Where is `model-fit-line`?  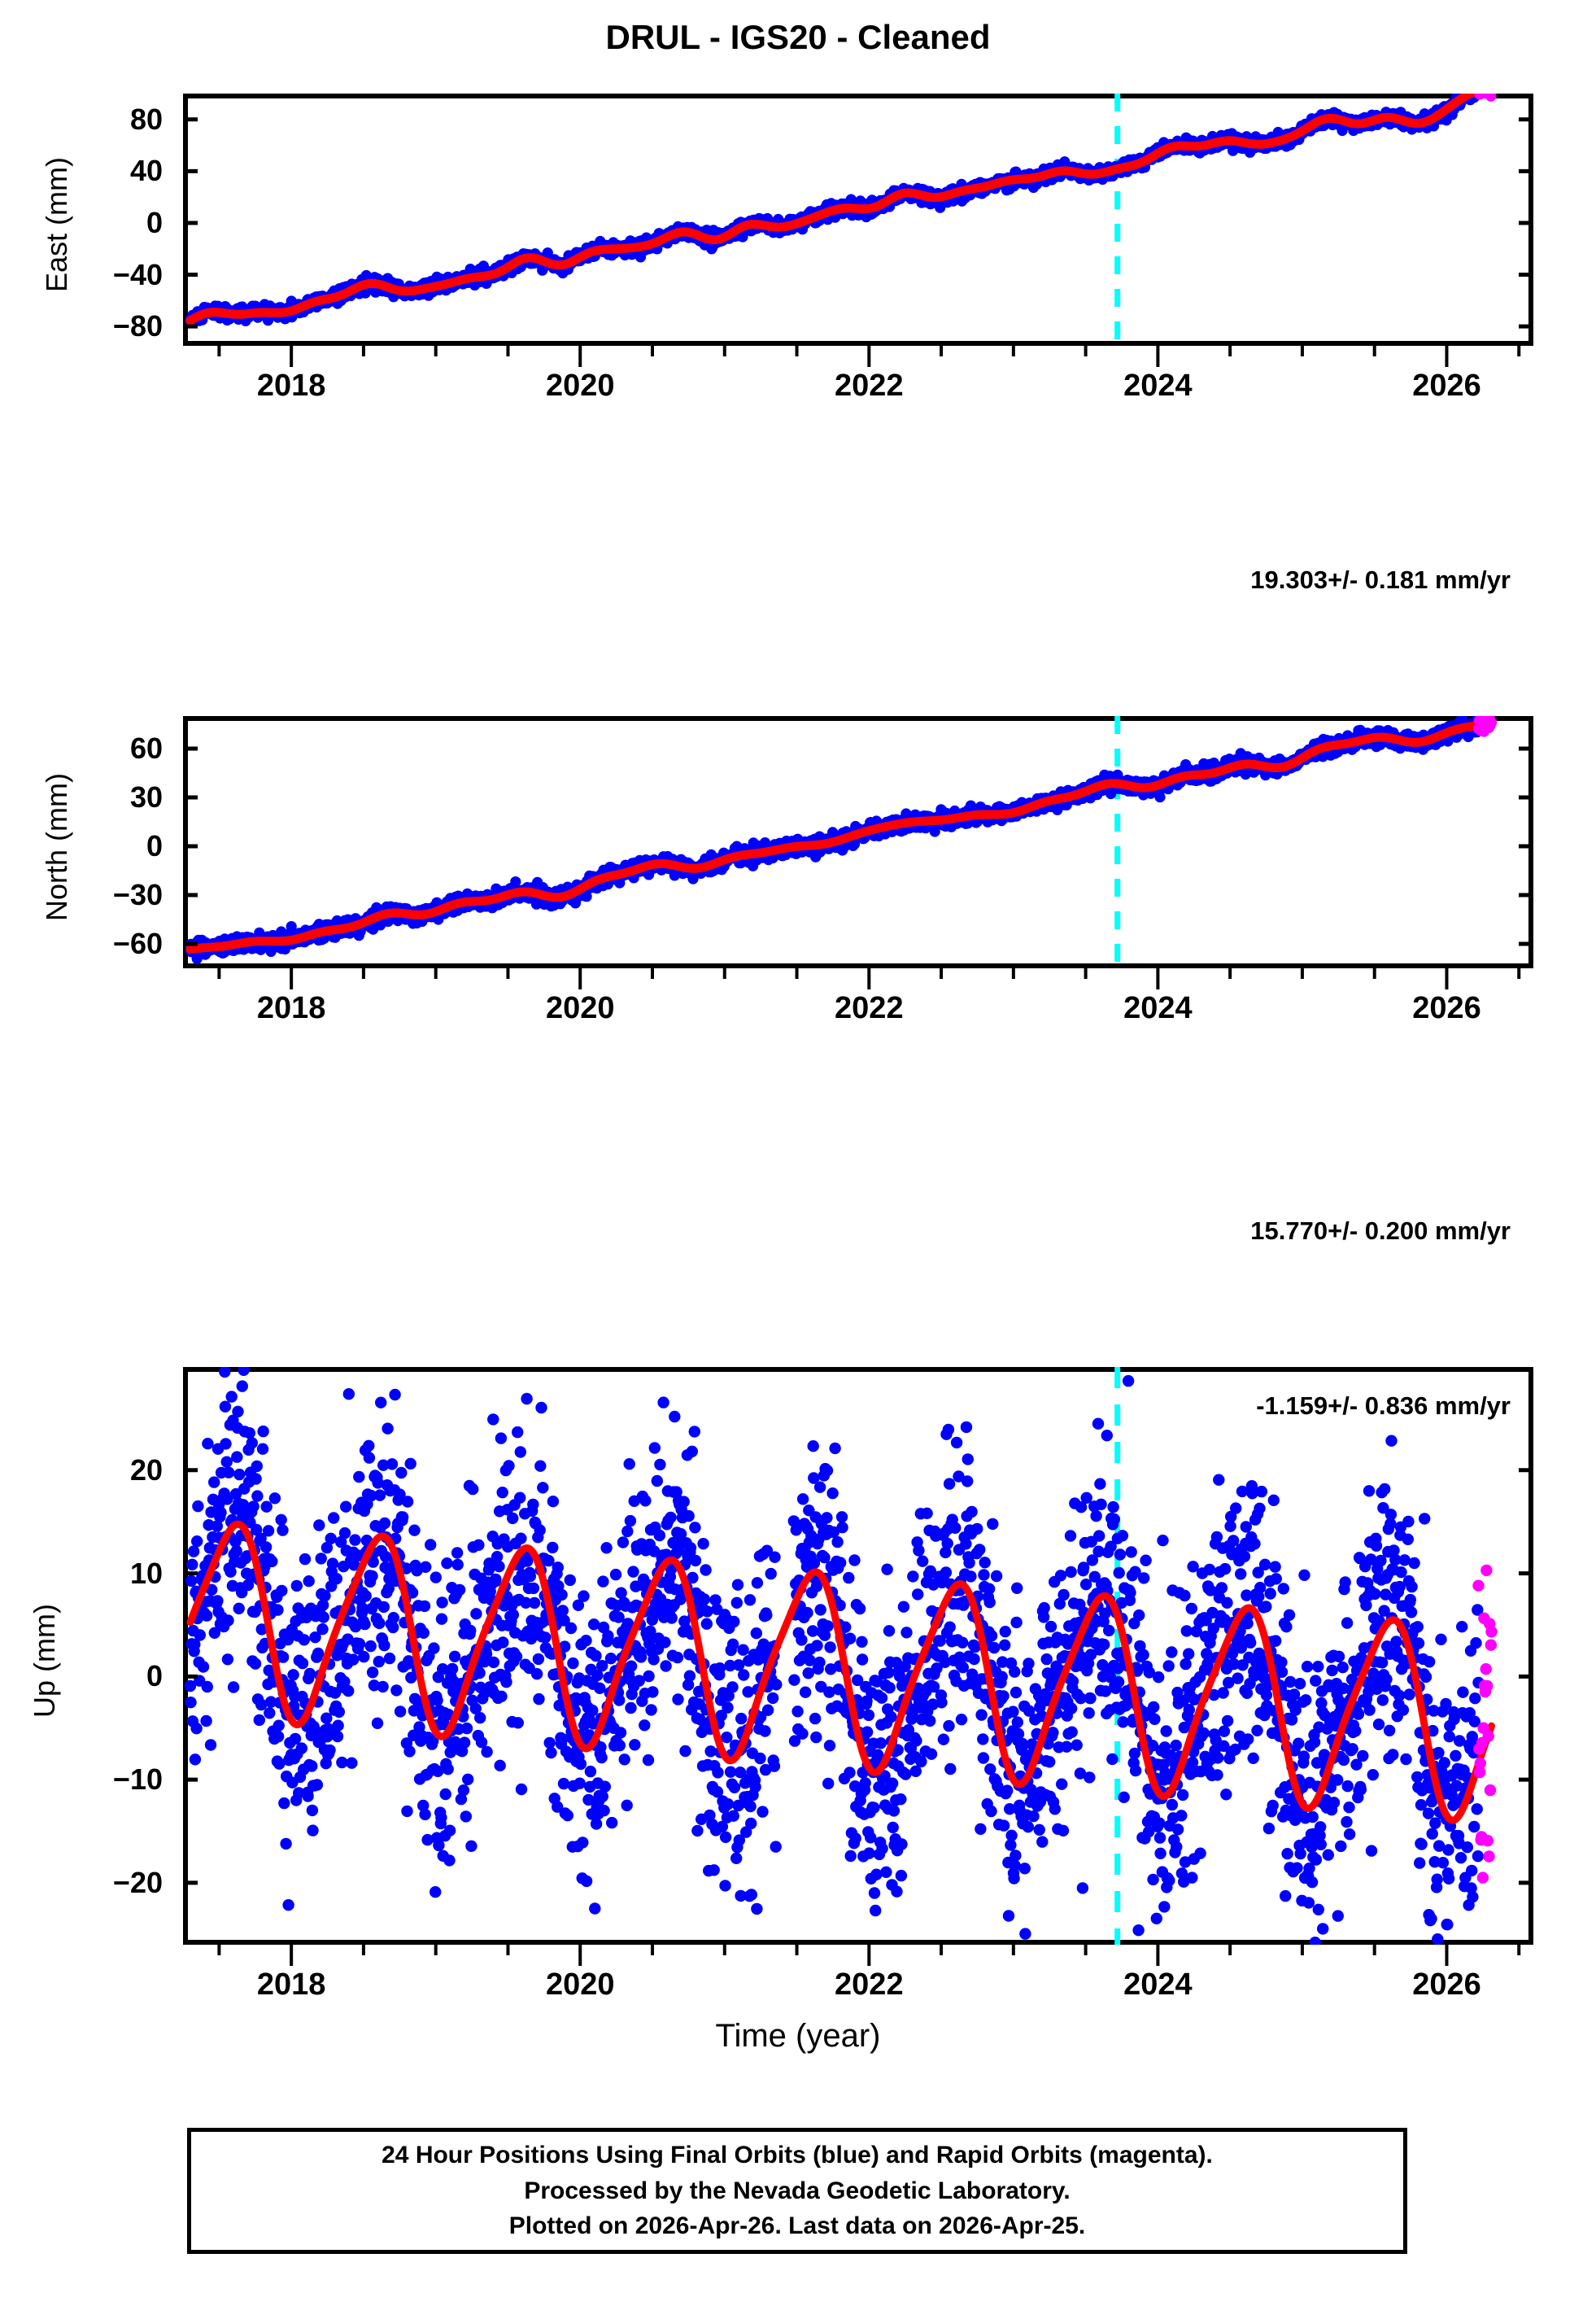
model-fit-line is located at coordinates (841, 836).